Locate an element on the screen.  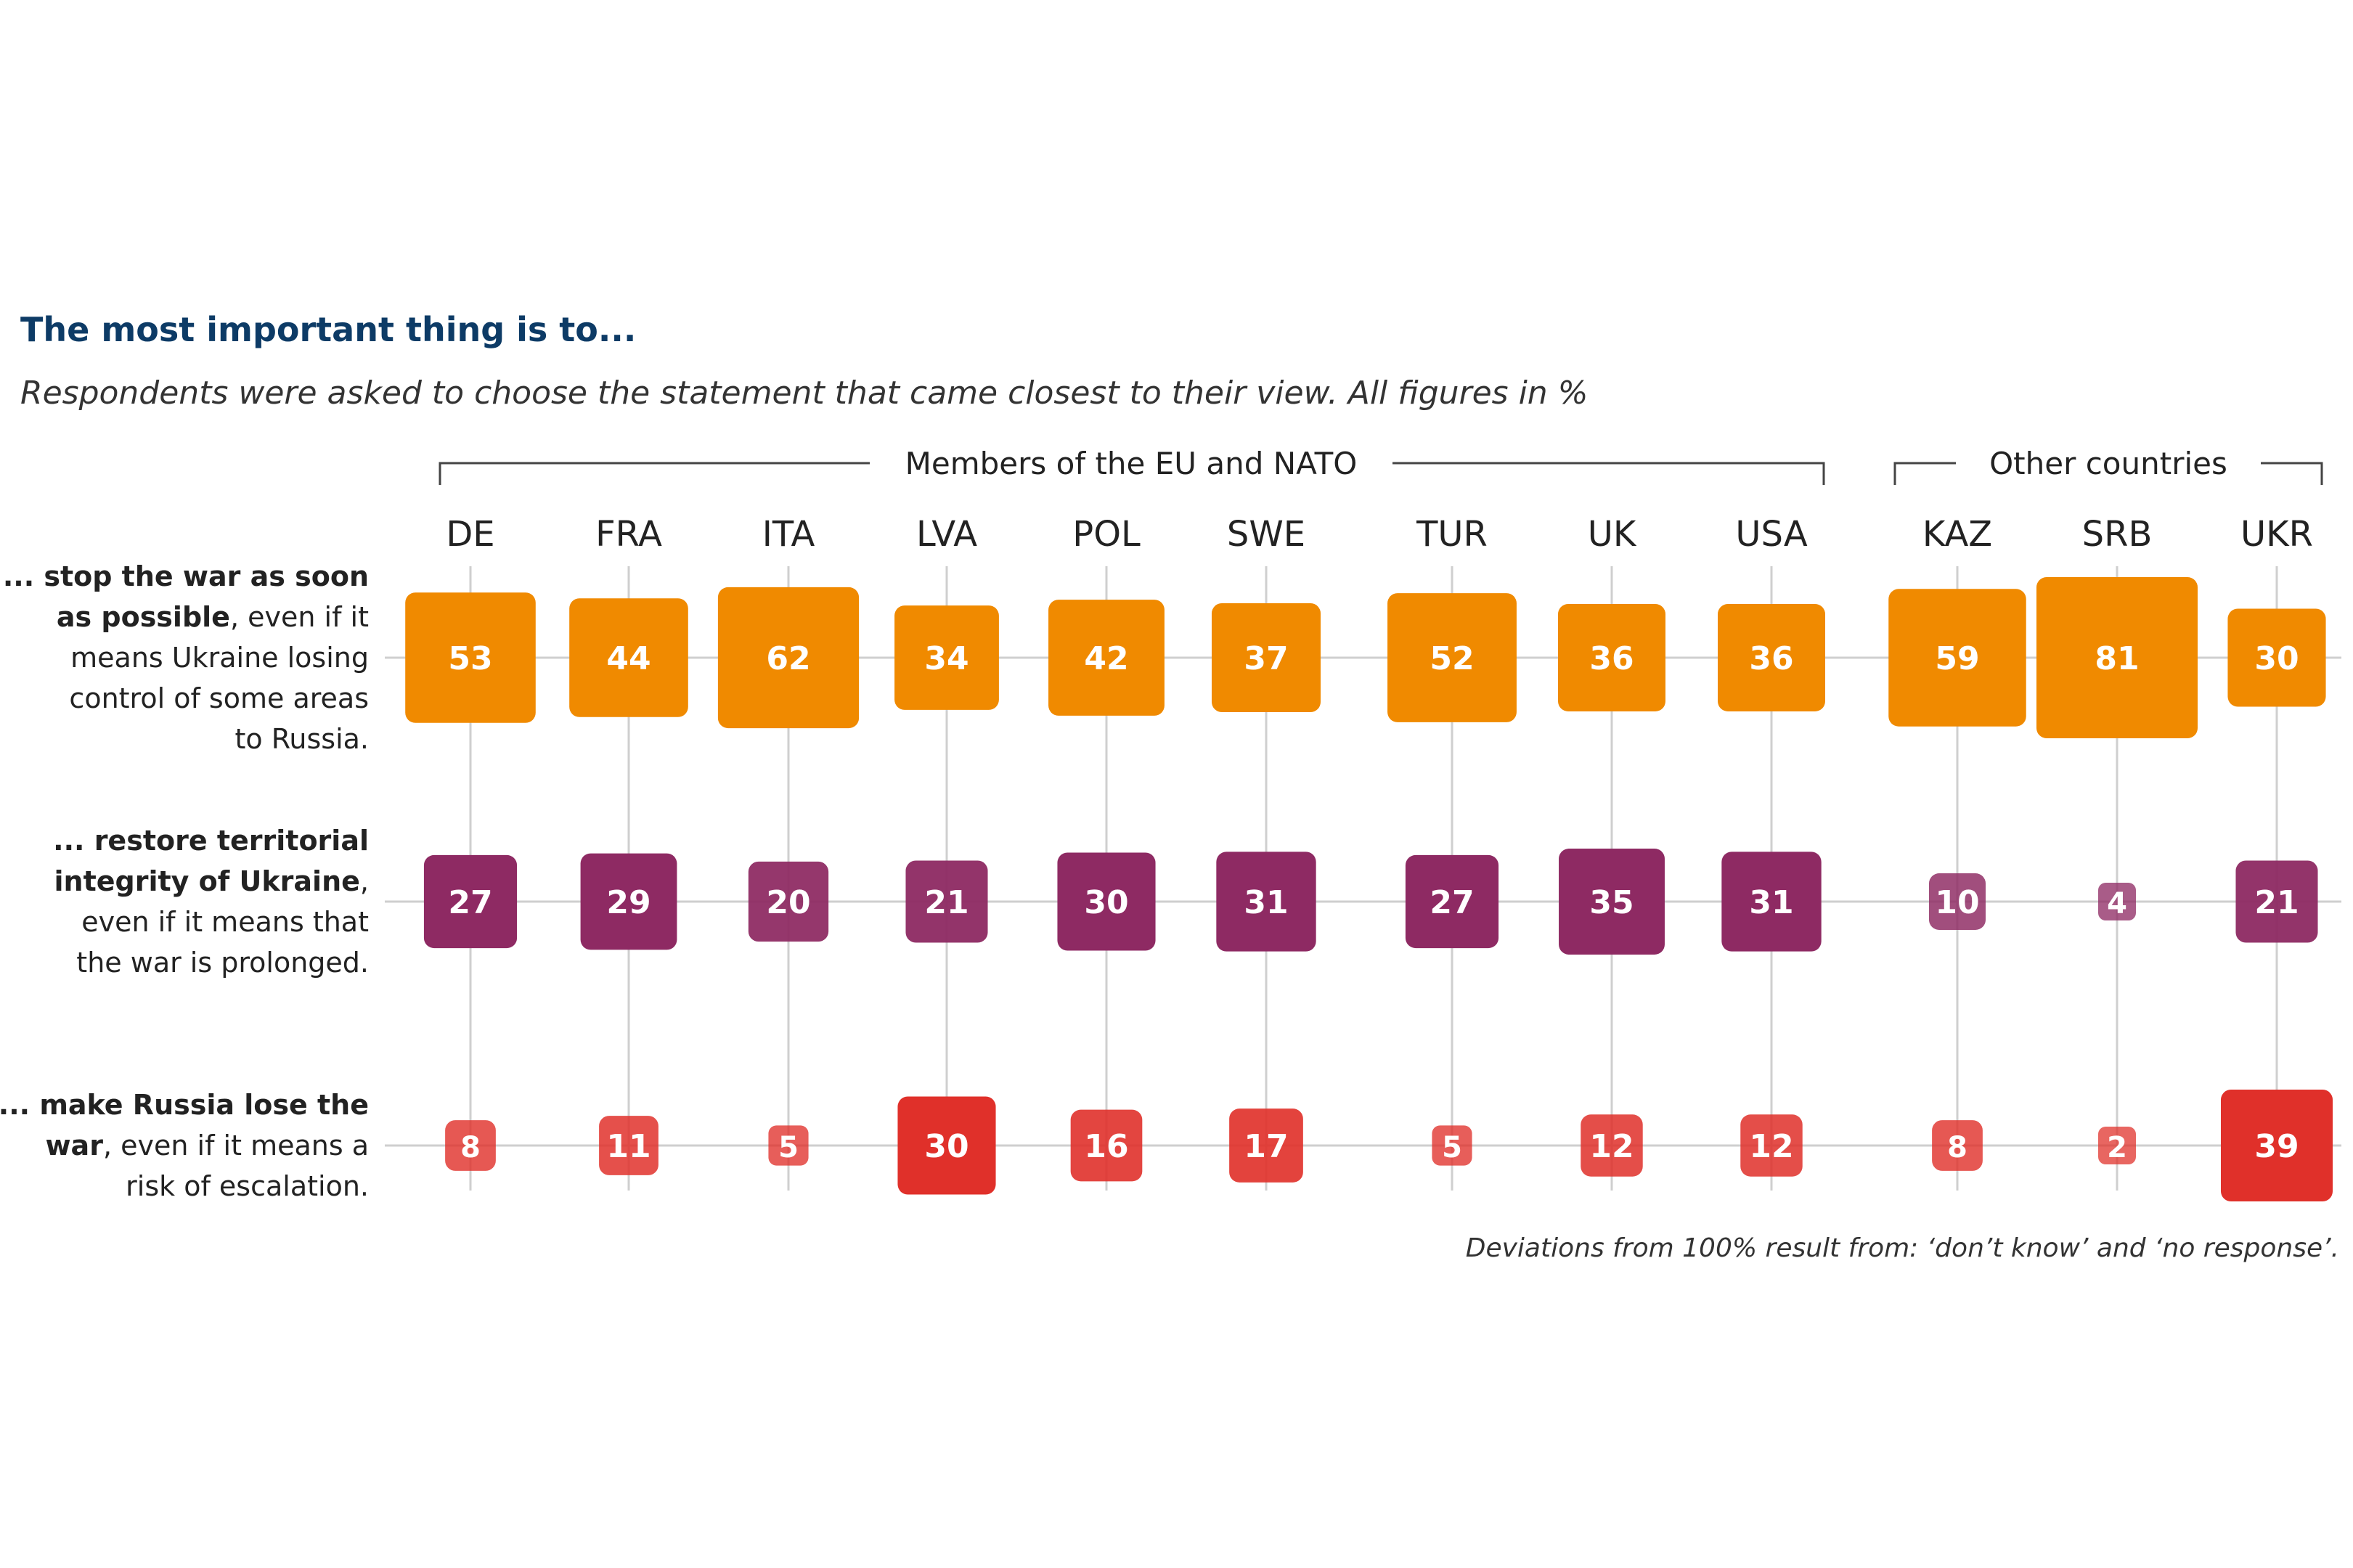
value-box-row-1-swe is located at coordinates (1266, 658).